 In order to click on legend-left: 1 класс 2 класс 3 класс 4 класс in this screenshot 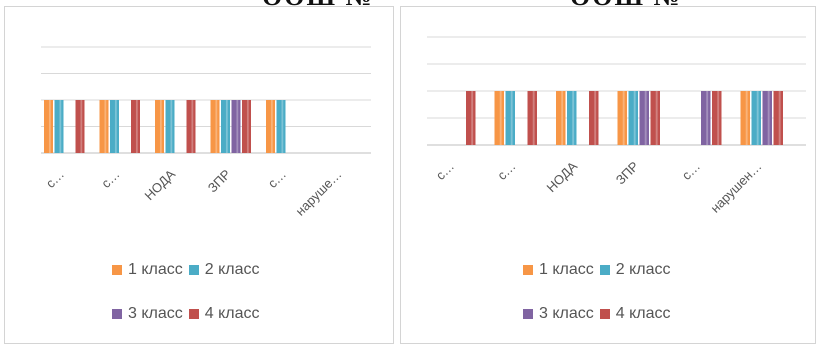, I will do `click(186, 303)`.